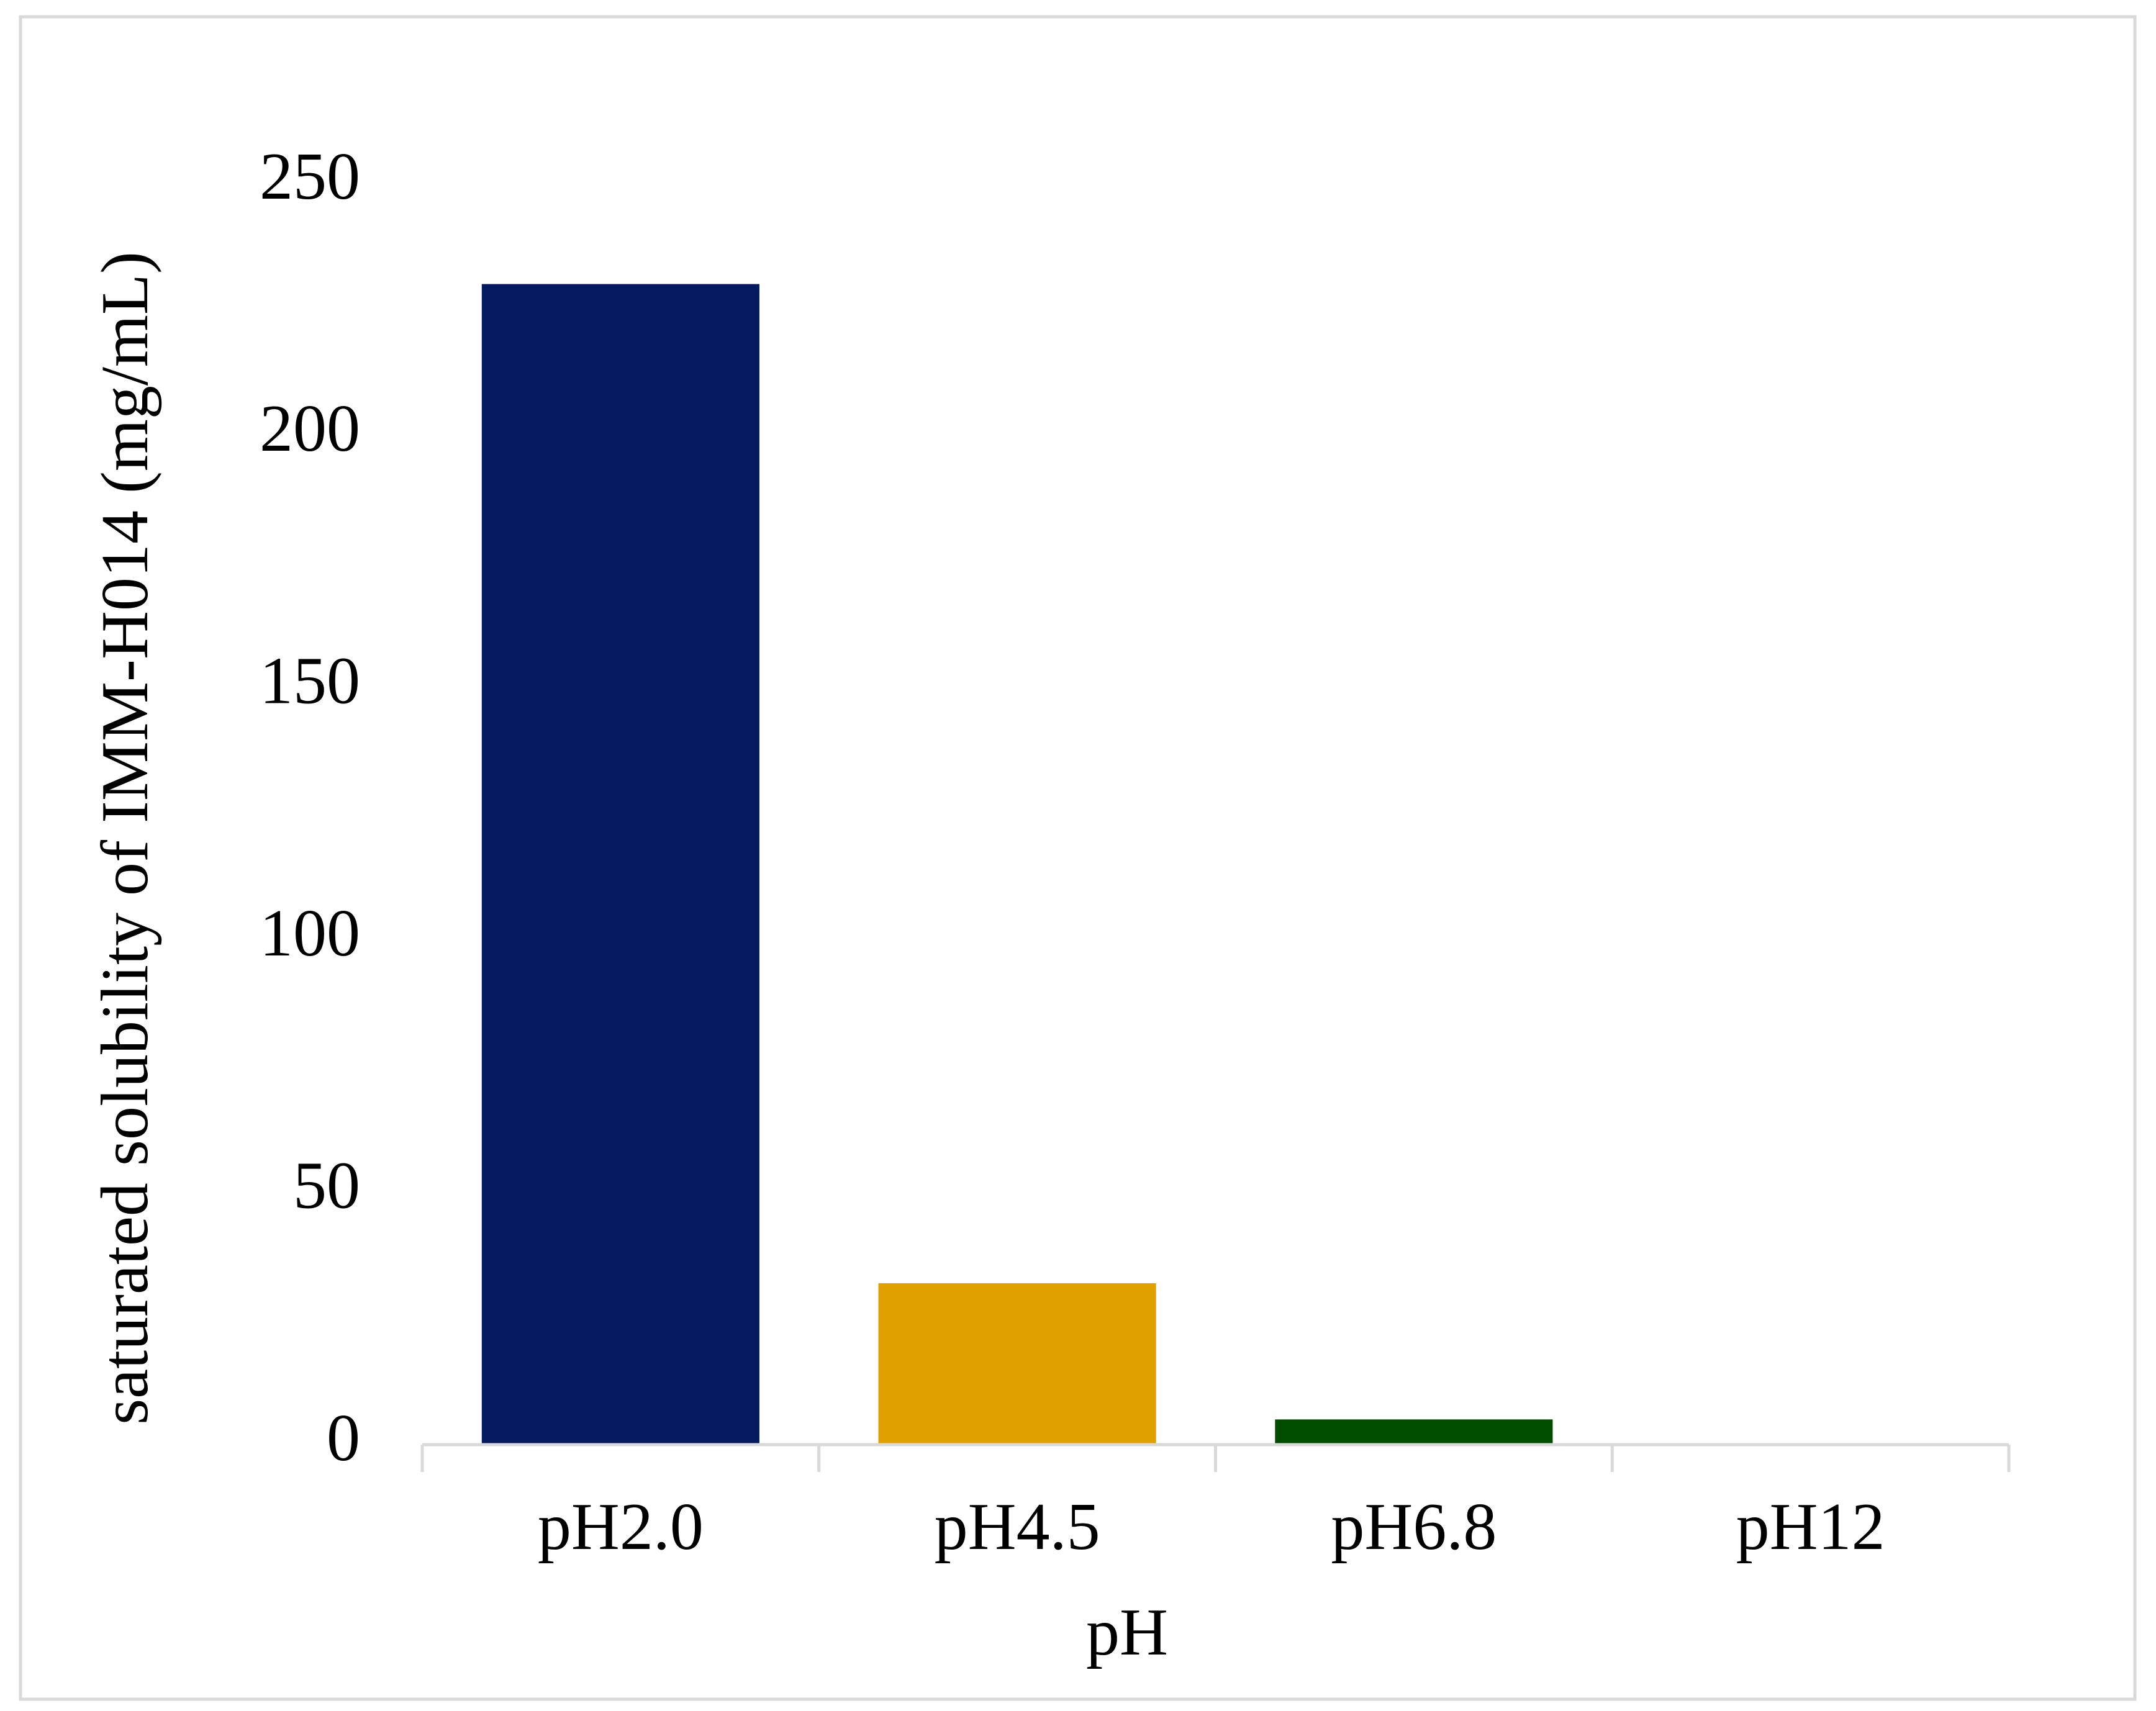  Describe the element at coordinates (1810, 1527) in the screenshot. I see `x-tick-label: pH12` at that location.